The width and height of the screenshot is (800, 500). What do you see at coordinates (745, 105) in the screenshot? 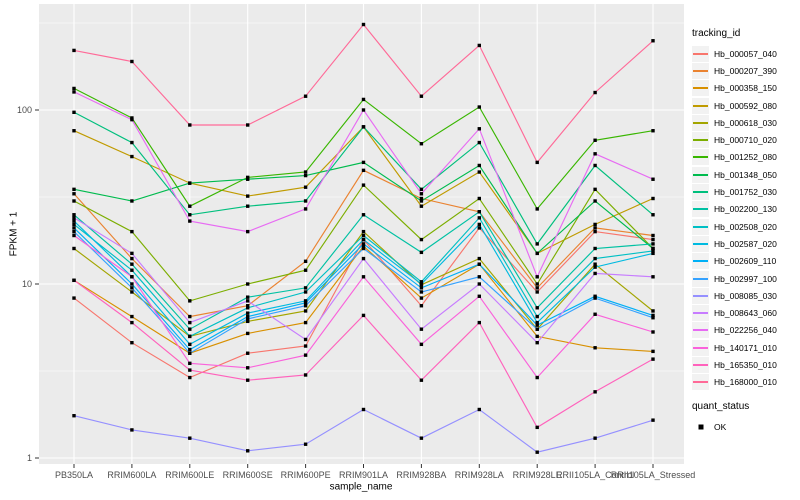
I see `legend-item-label: Hb_000592_080` at bounding box center [745, 105].